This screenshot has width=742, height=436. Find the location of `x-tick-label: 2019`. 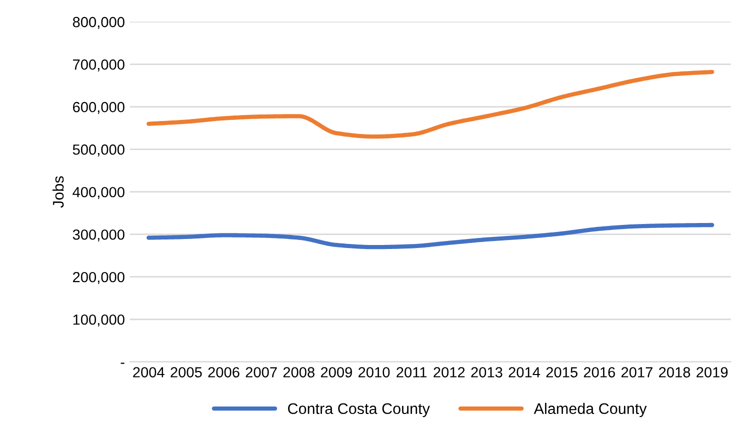

x-tick-label: 2019 is located at coordinates (712, 372).